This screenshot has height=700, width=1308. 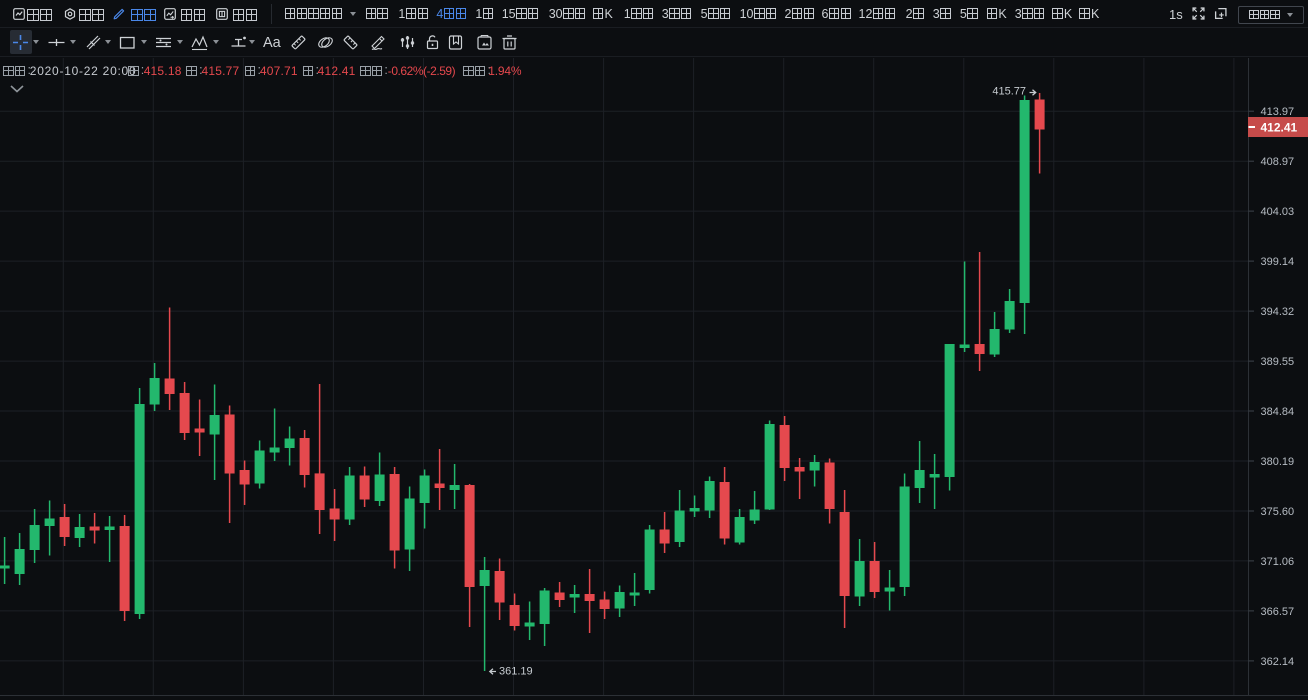 I want to click on svg-text: 366.57, so click(x=1278, y=612).